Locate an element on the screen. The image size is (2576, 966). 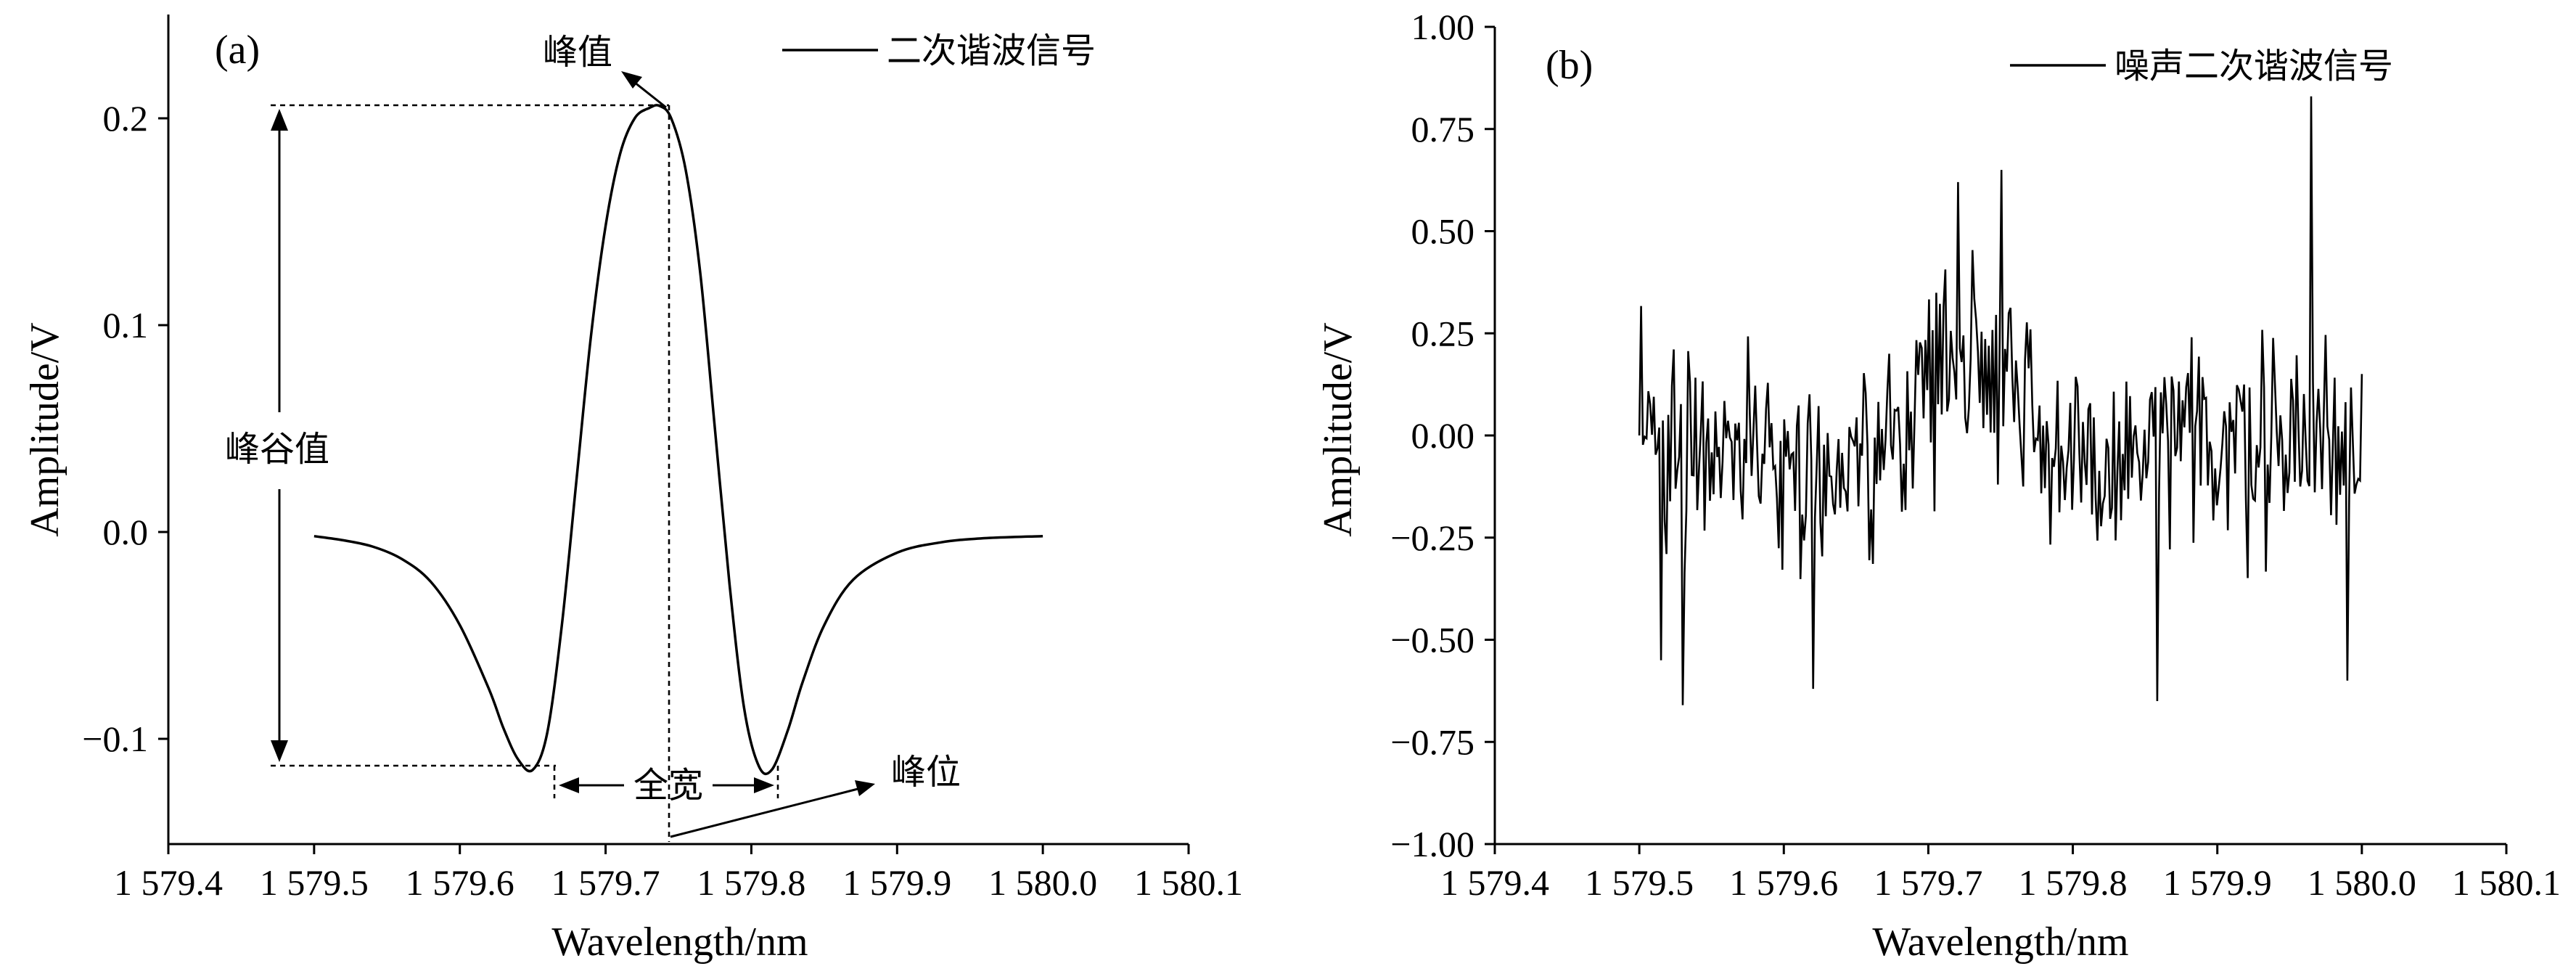
b-y-tick-label: 0.25 is located at coordinates (1443, 333).